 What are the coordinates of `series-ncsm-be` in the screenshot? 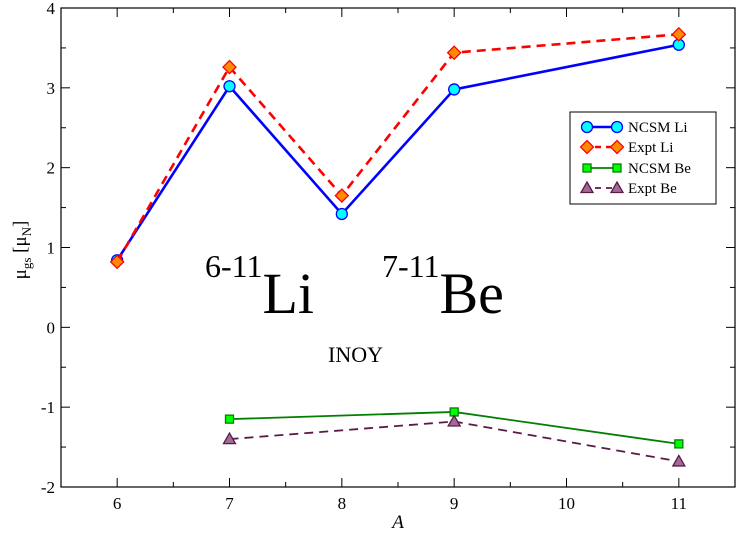 It's located at (454, 428).